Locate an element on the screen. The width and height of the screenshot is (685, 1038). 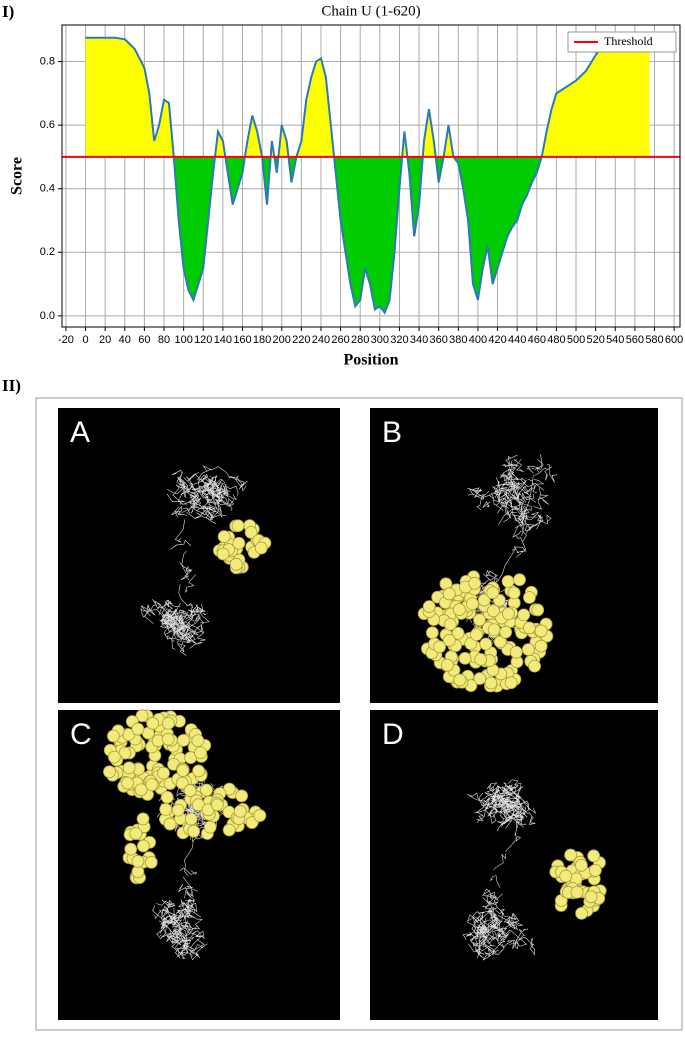
backbone-trace is located at coordinates (194, 560).